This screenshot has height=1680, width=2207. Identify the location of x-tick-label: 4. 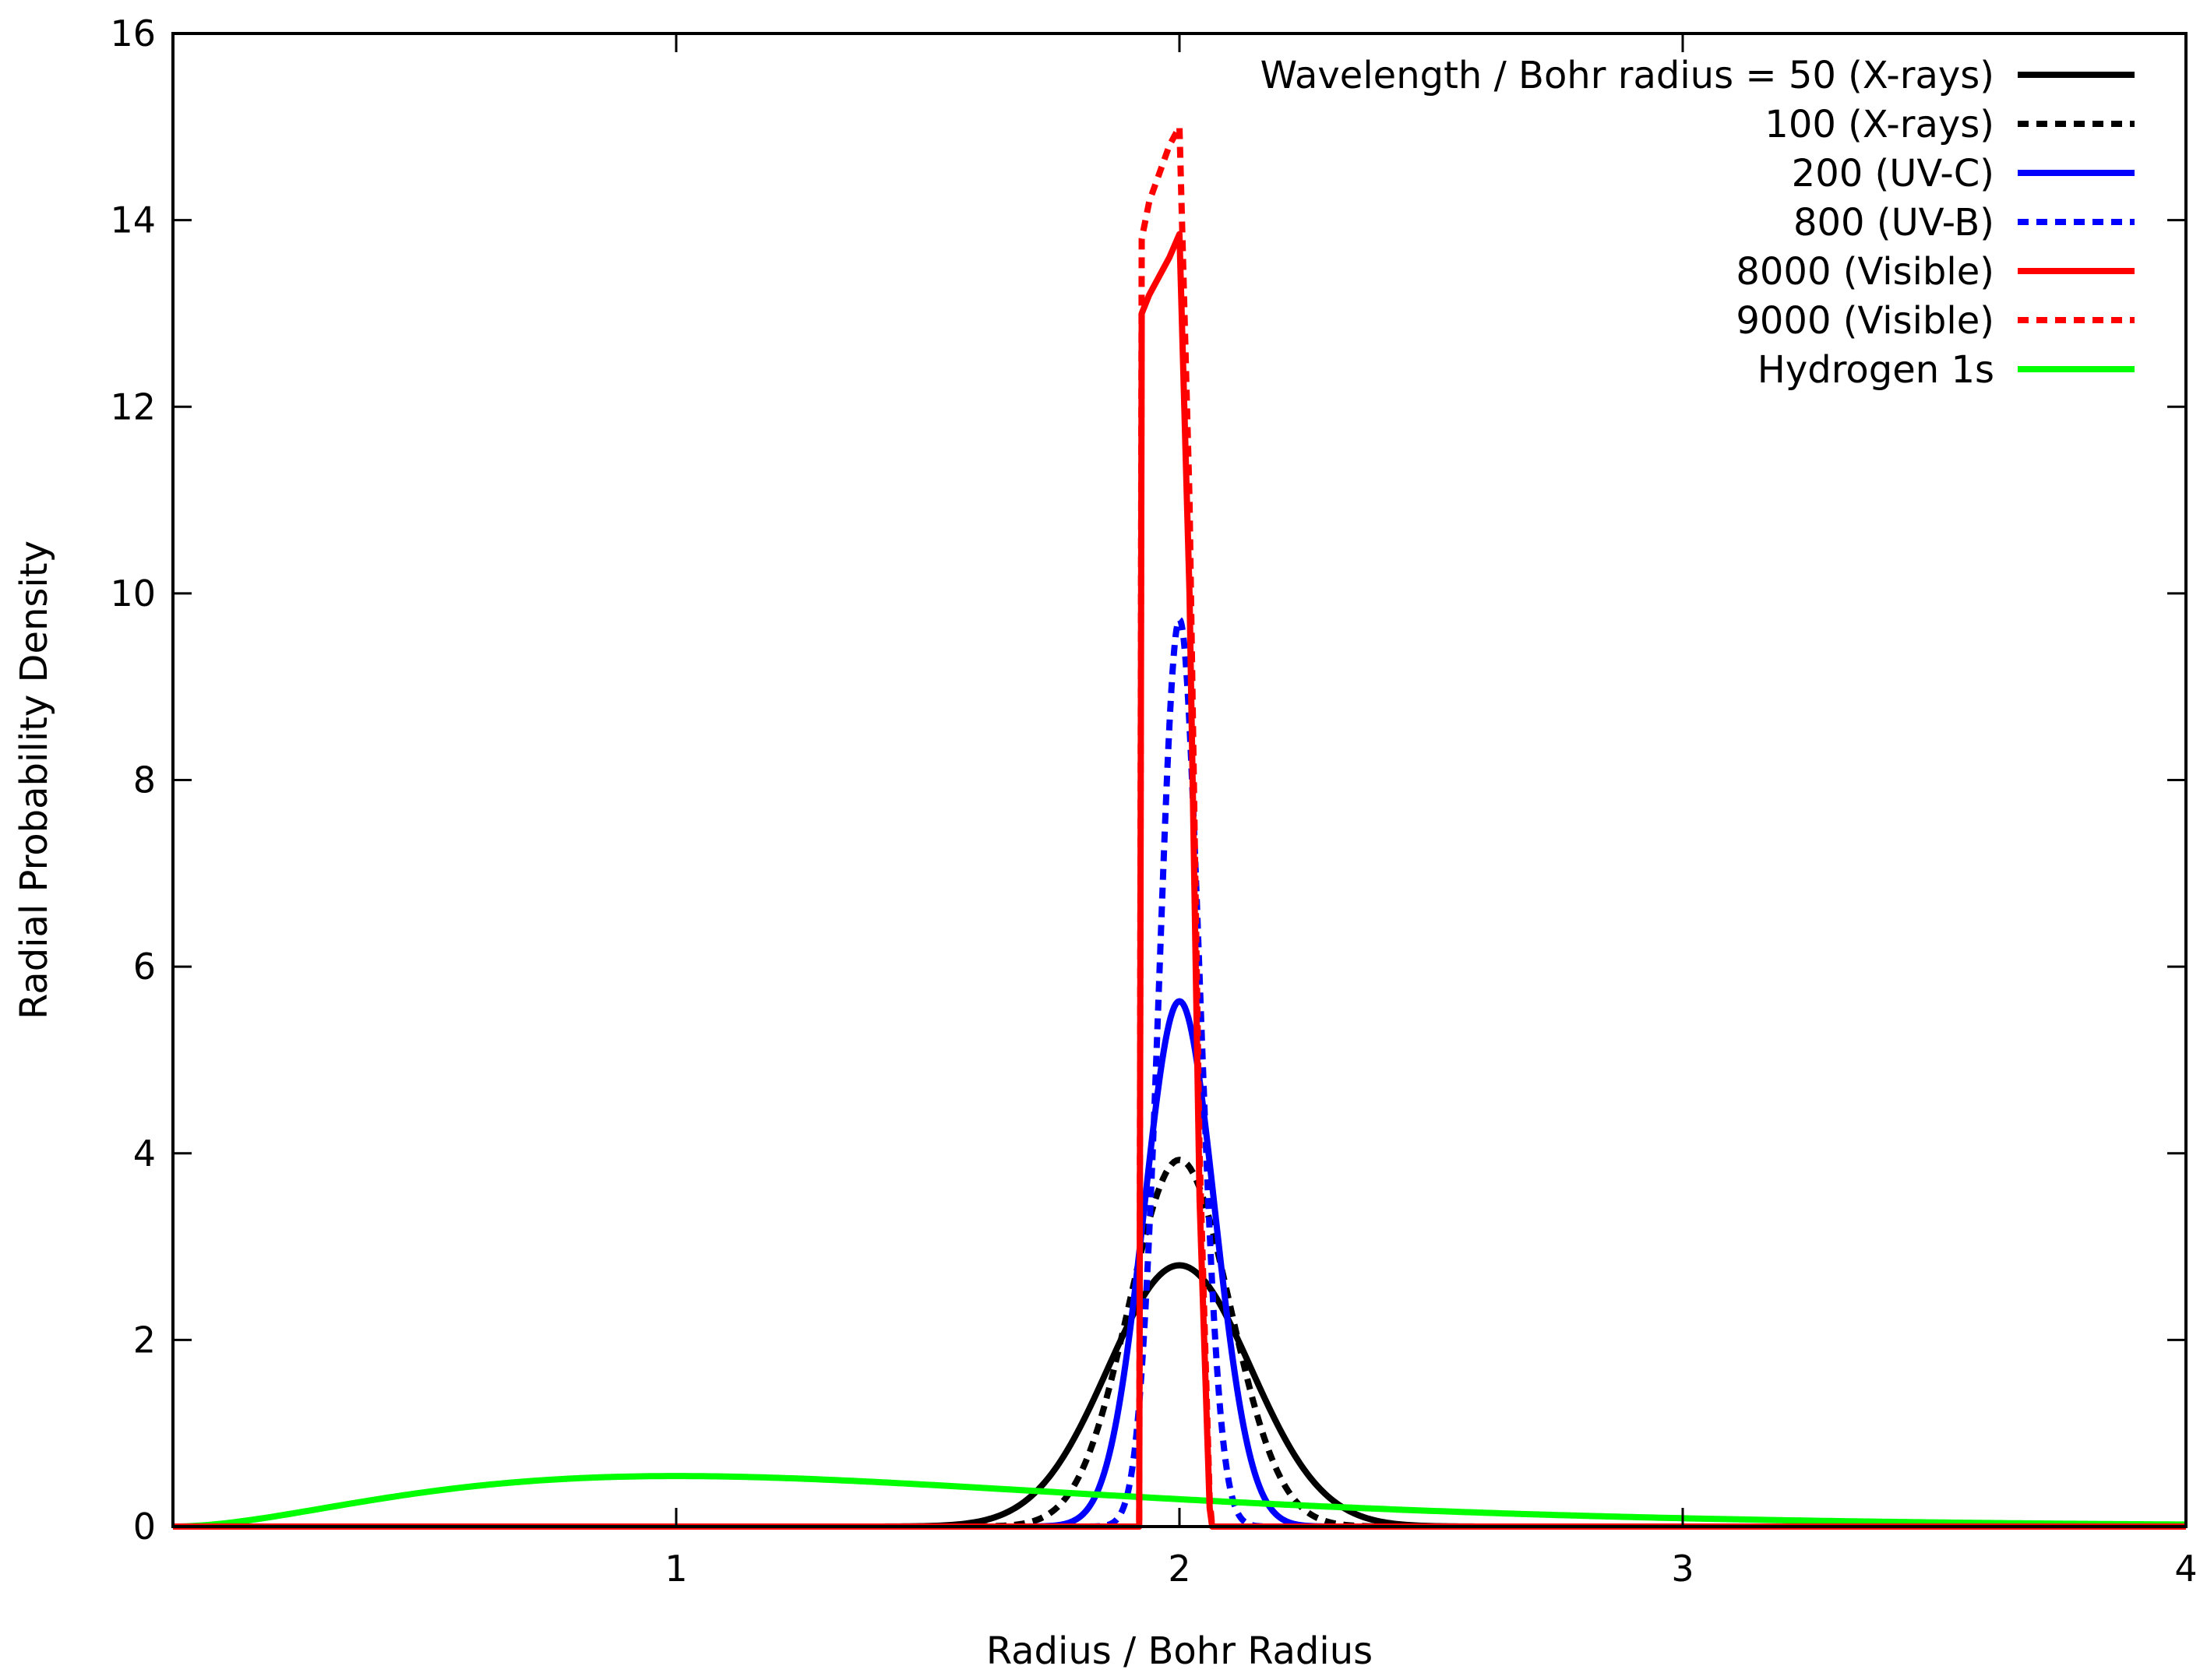
(2185, 1569).